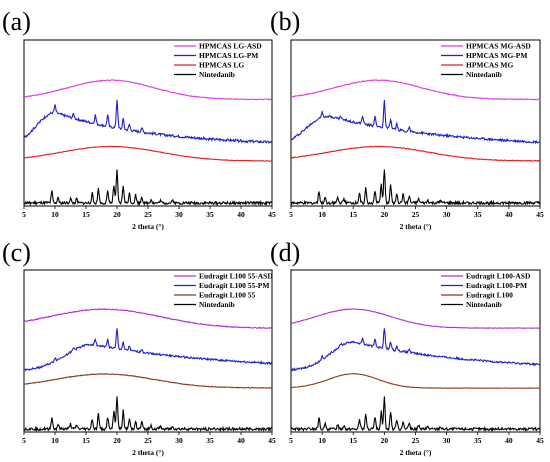 The height and width of the screenshot is (462, 550). Describe the element at coordinates (16, 252) in the screenshot. I see `panel-label: (c)` at that location.